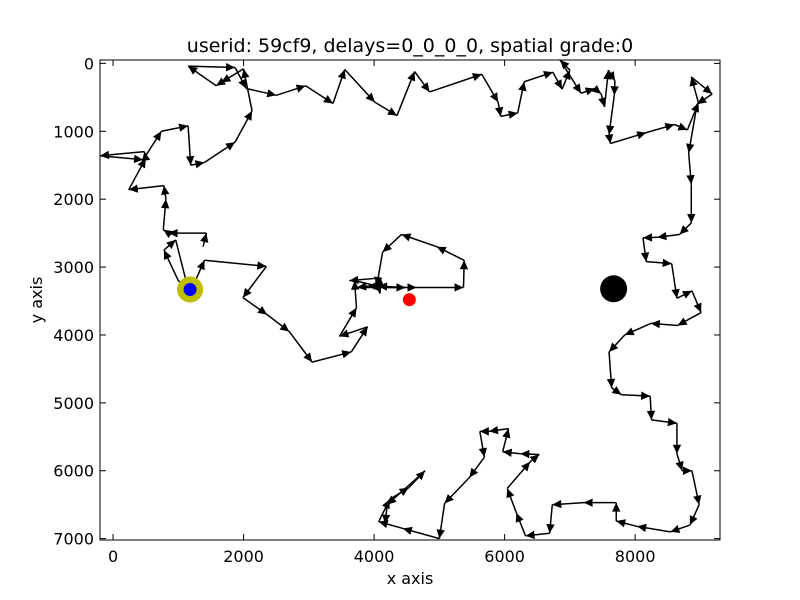  Describe the element at coordinates (73, 199) in the screenshot. I see `y-tick-label: 2000` at that location.